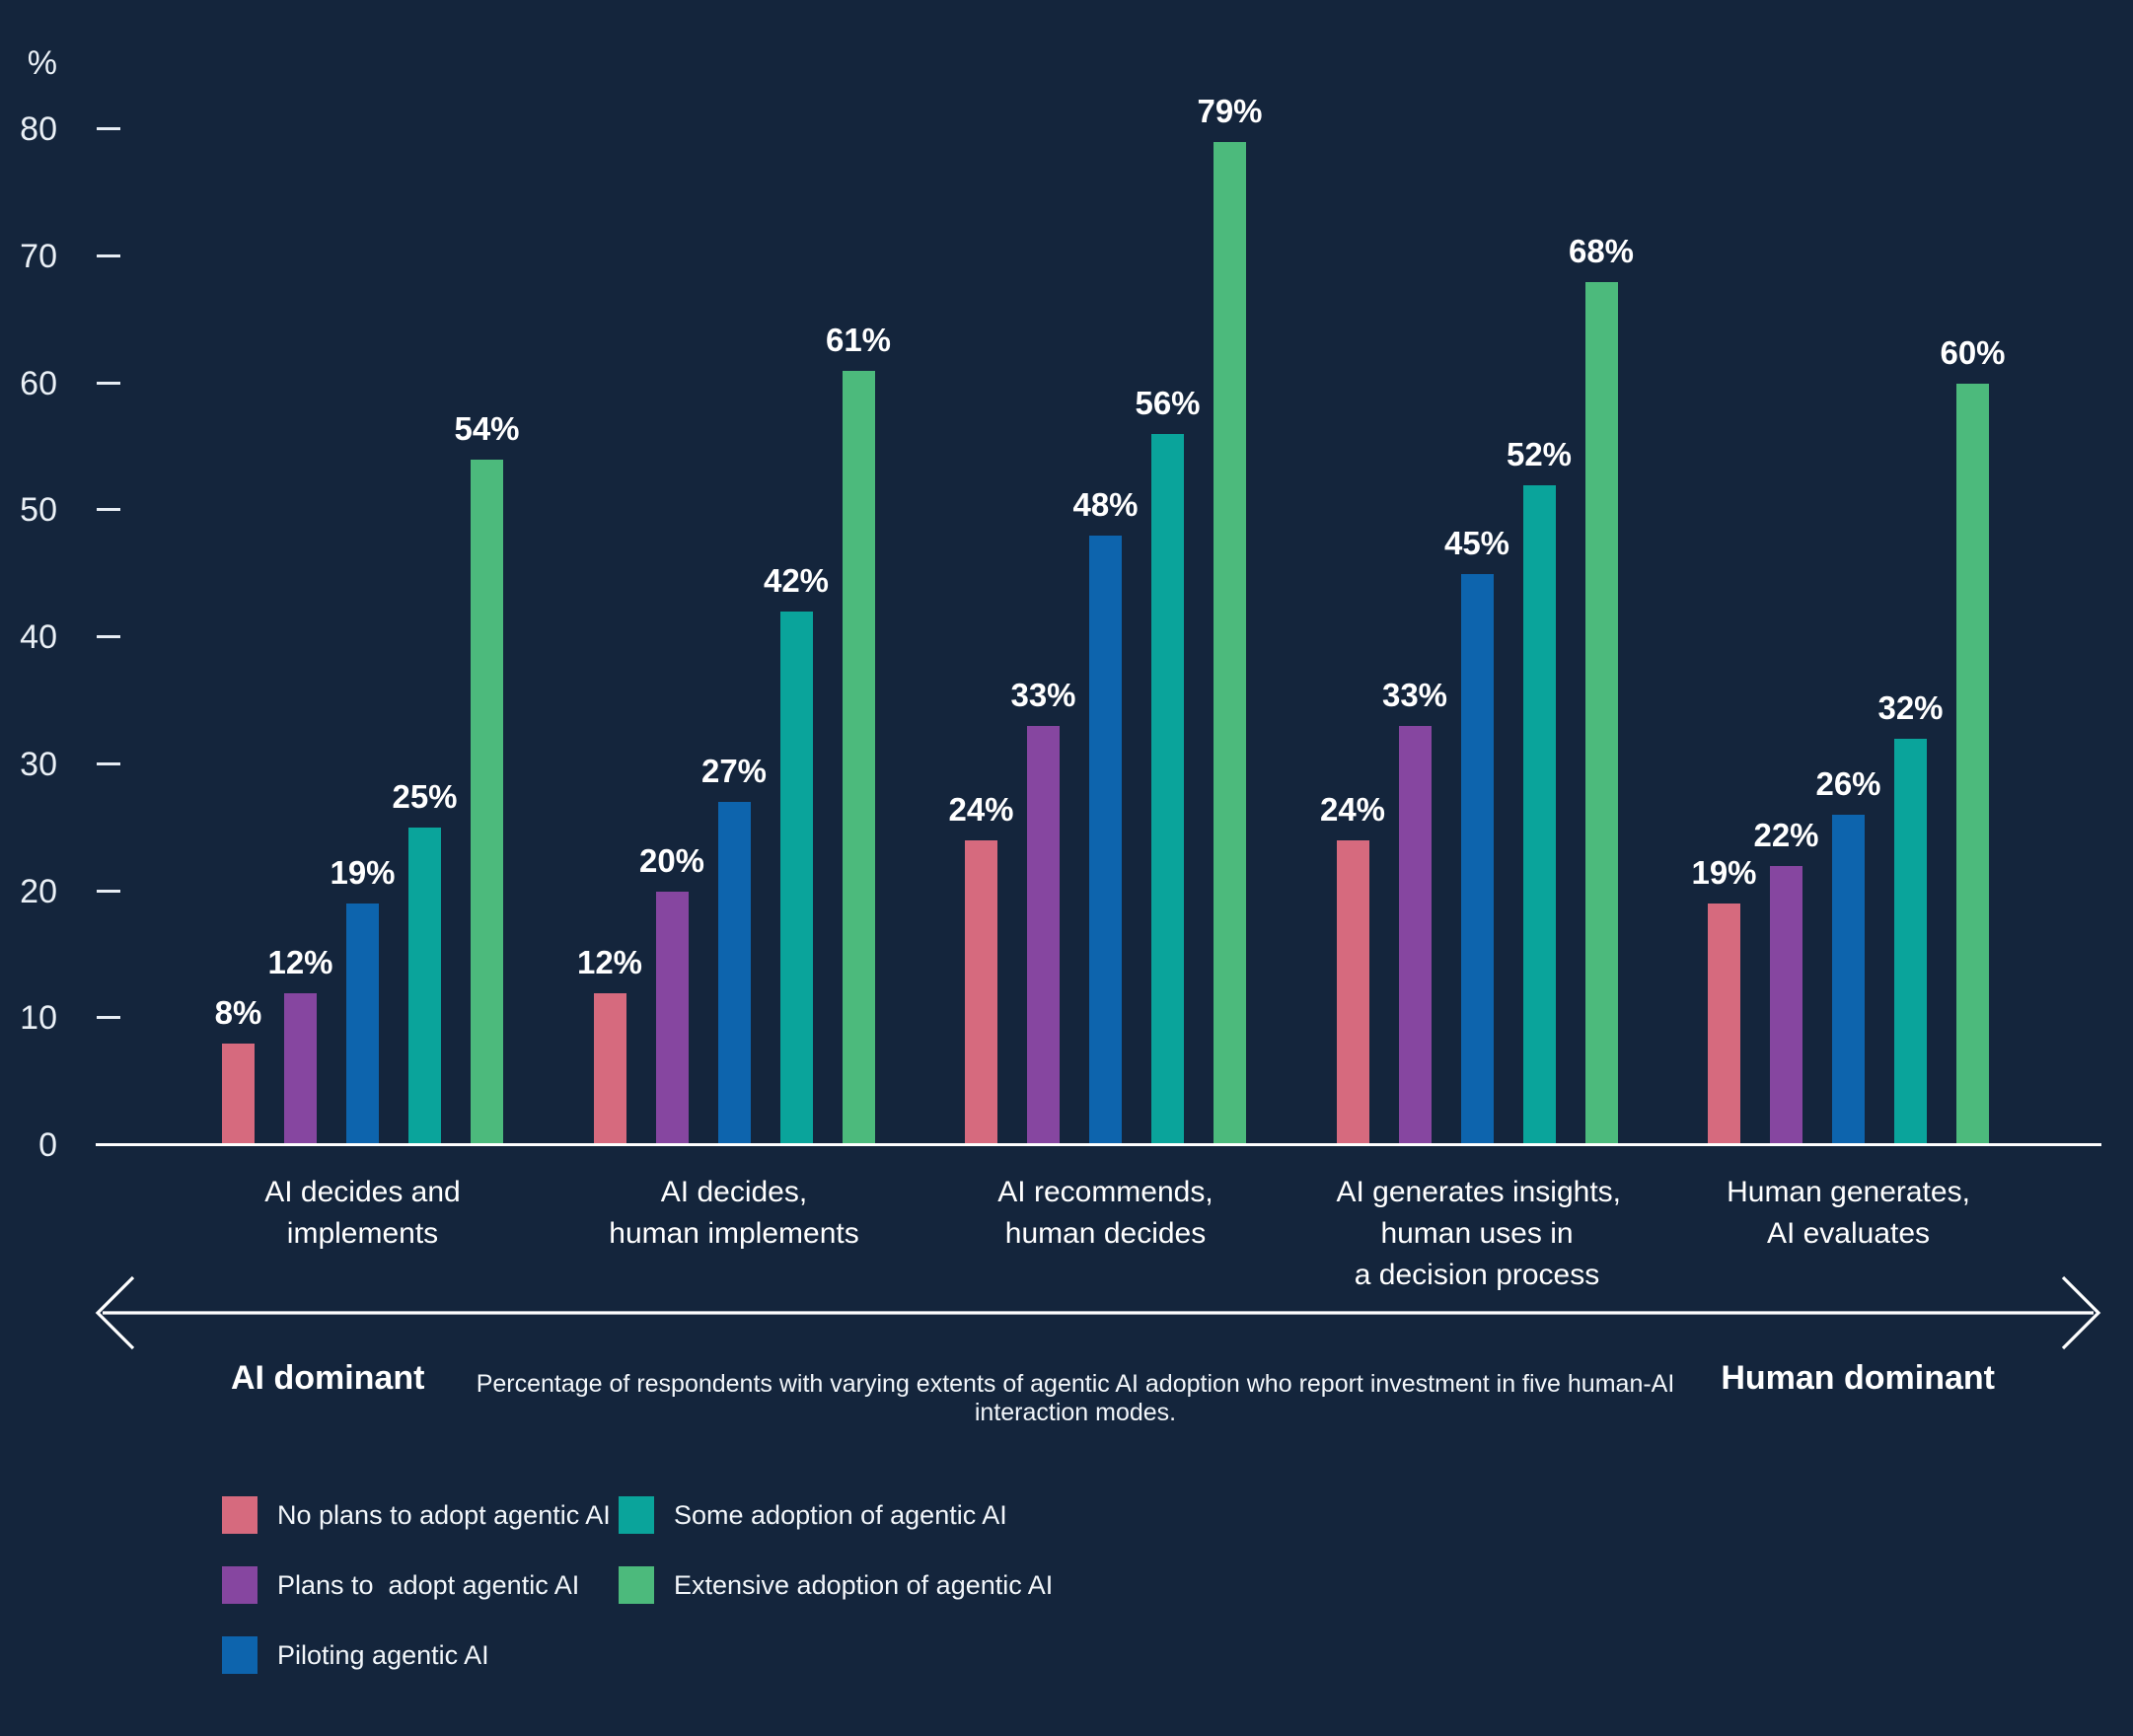 This screenshot has width=2133, height=1736. Describe the element at coordinates (734, 733) in the screenshot. I see `bar-group: 12% 20% 27% 42% 61%` at that location.